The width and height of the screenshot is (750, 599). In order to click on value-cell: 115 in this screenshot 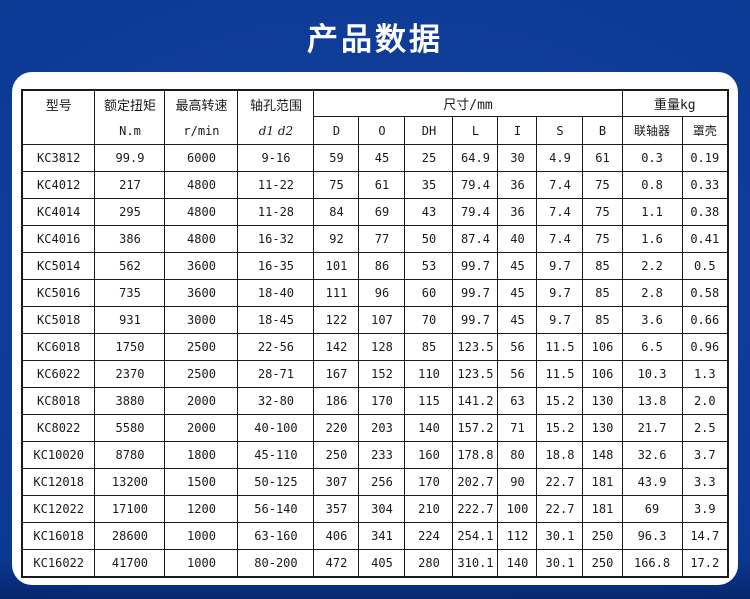, I will do `click(429, 401)`.